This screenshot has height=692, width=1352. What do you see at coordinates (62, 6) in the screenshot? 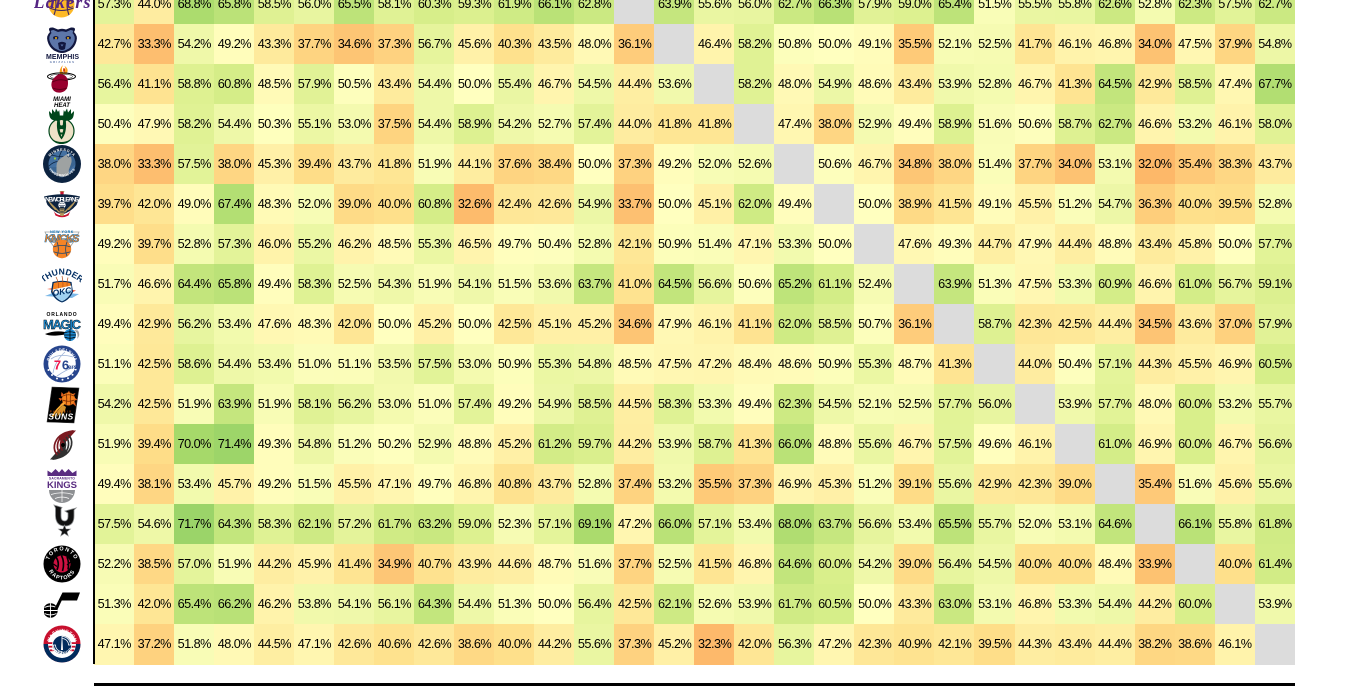
I see `svg-text: Lakers` at bounding box center [62, 6].